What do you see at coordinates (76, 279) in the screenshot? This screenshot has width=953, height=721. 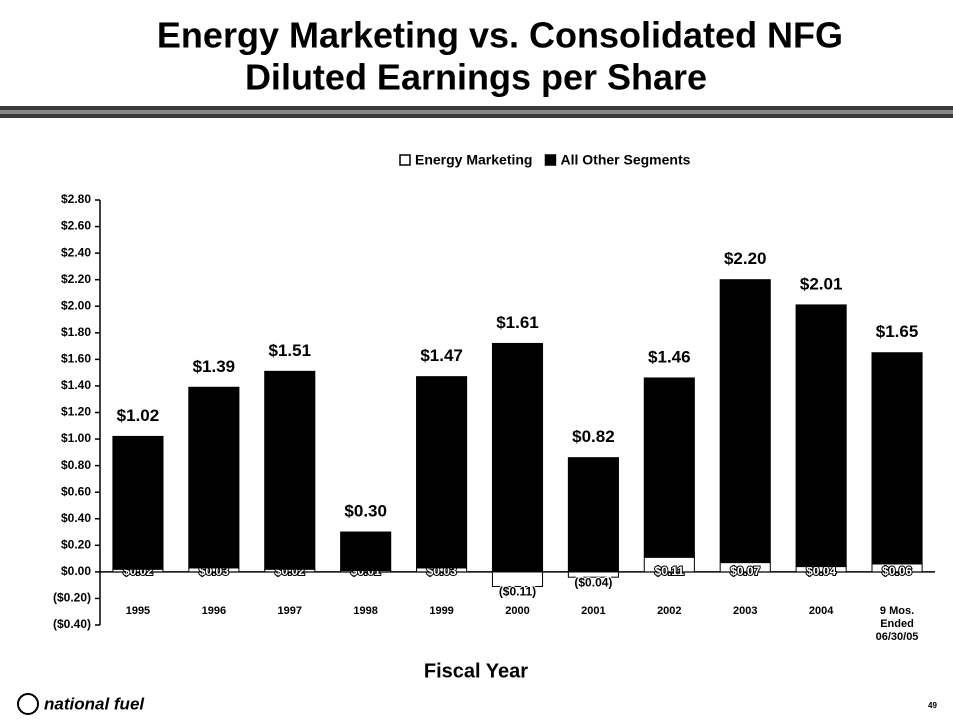 I see `y-tick-label: $2.20` at bounding box center [76, 279].